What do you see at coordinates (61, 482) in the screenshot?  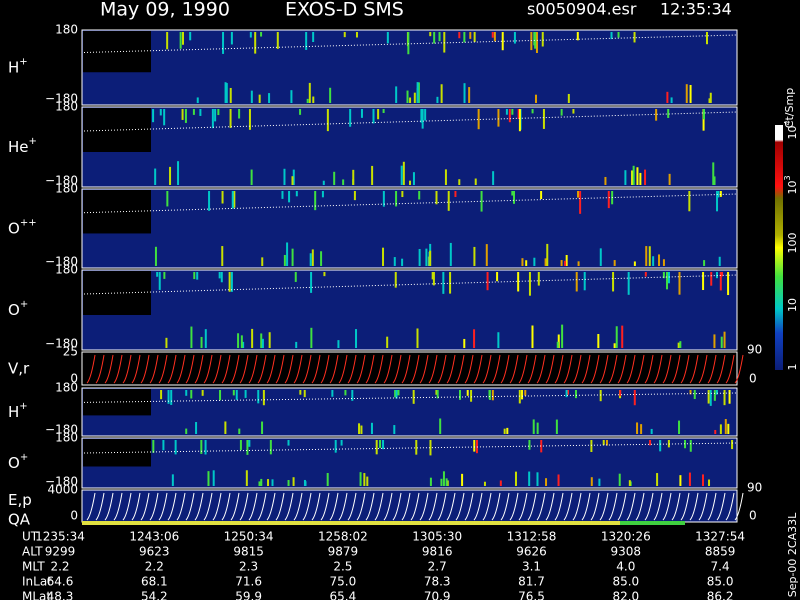 I see `y-tick-label: −180` at bounding box center [61, 482].